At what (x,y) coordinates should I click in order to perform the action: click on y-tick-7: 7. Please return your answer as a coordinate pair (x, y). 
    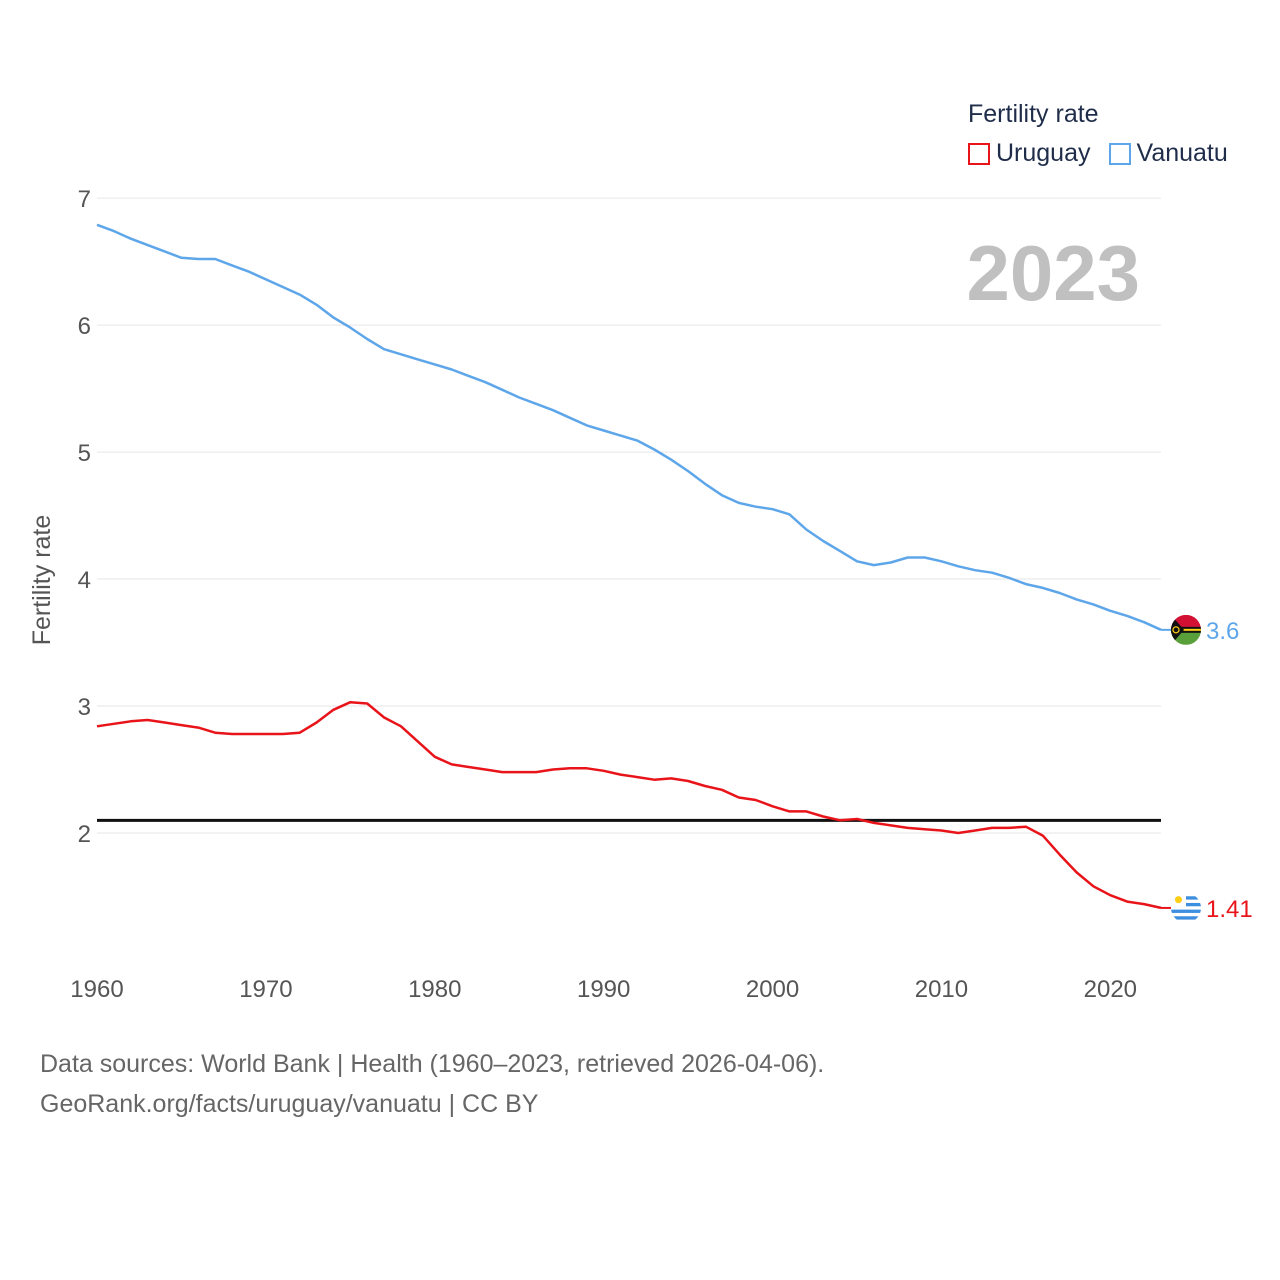
    Looking at the image, I should click on (84, 199).